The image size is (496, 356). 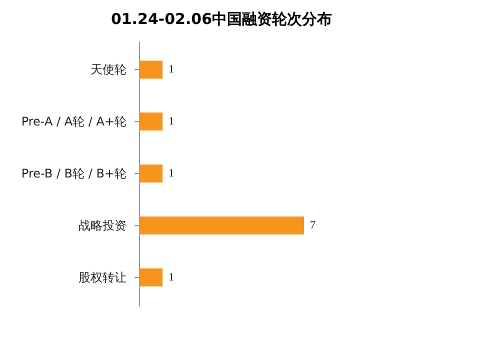 I want to click on y-tick-label: 天使轮, so click(x=108, y=69).